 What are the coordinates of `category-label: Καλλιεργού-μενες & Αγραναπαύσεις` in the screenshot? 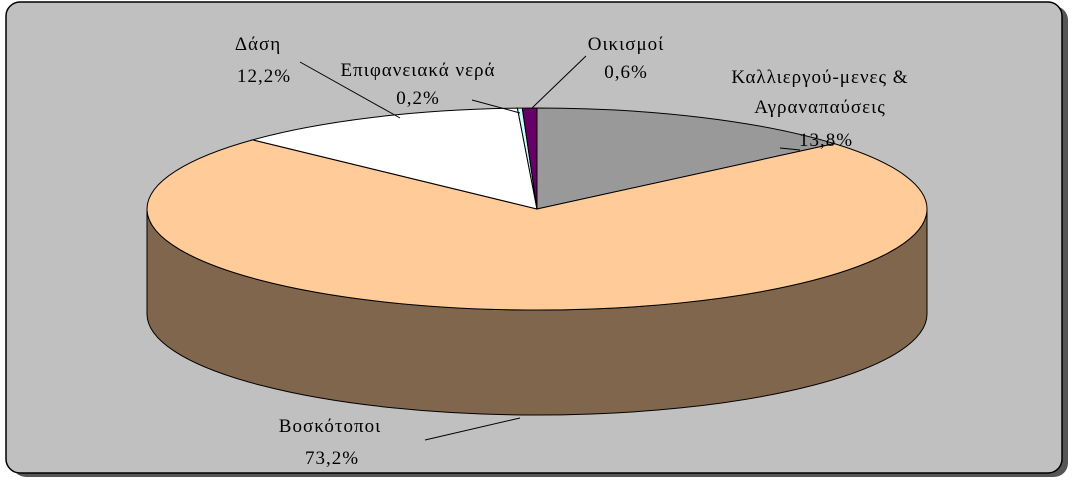 It's located at (820, 92).